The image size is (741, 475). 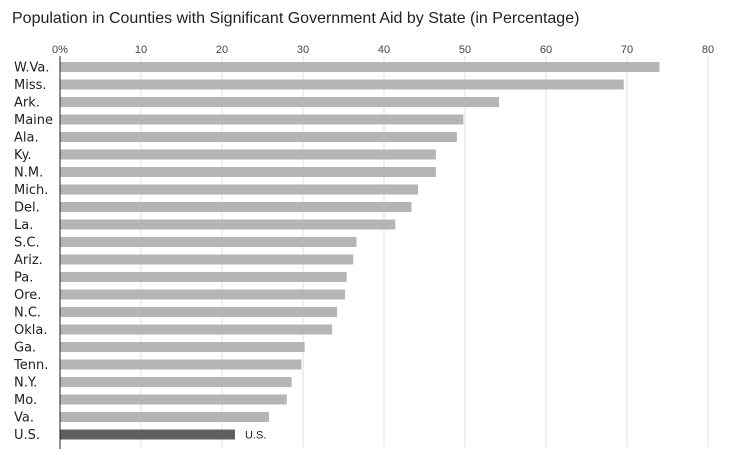 What do you see at coordinates (23, 225) in the screenshot?
I see `category-label: La.` at bounding box center [23, 225].